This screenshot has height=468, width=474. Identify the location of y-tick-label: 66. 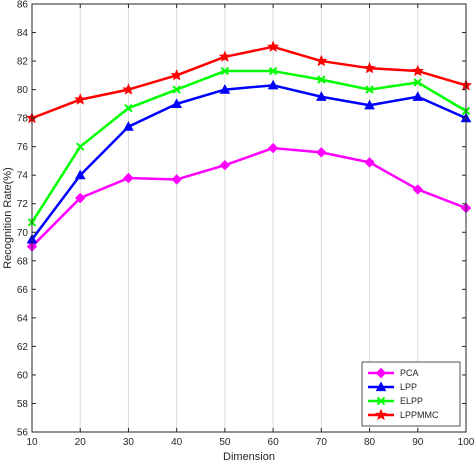
(23, 290).